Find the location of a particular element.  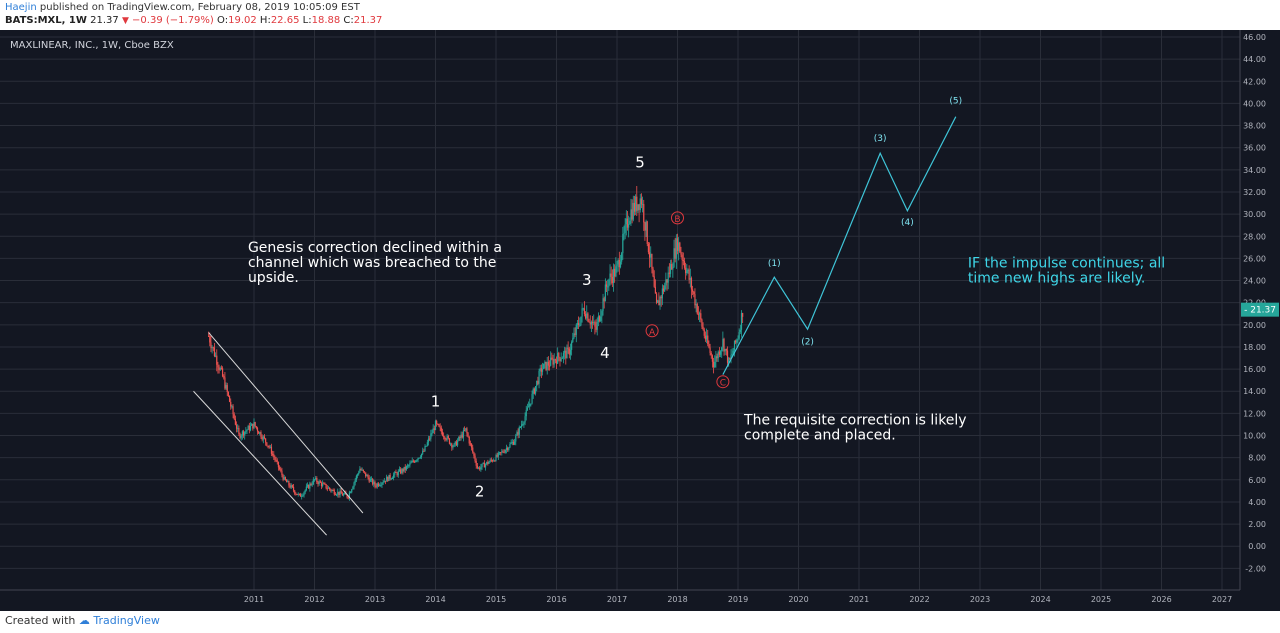

high-value: 22.65 is located at coordinates (285, 20).